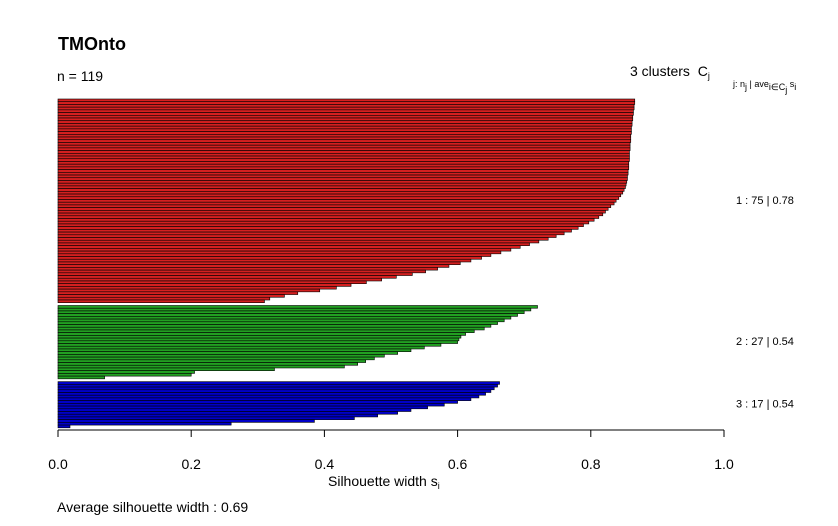 The width and height of the screenshot is (838, 526). I want to click on legend-s: s, so click(792, 84).